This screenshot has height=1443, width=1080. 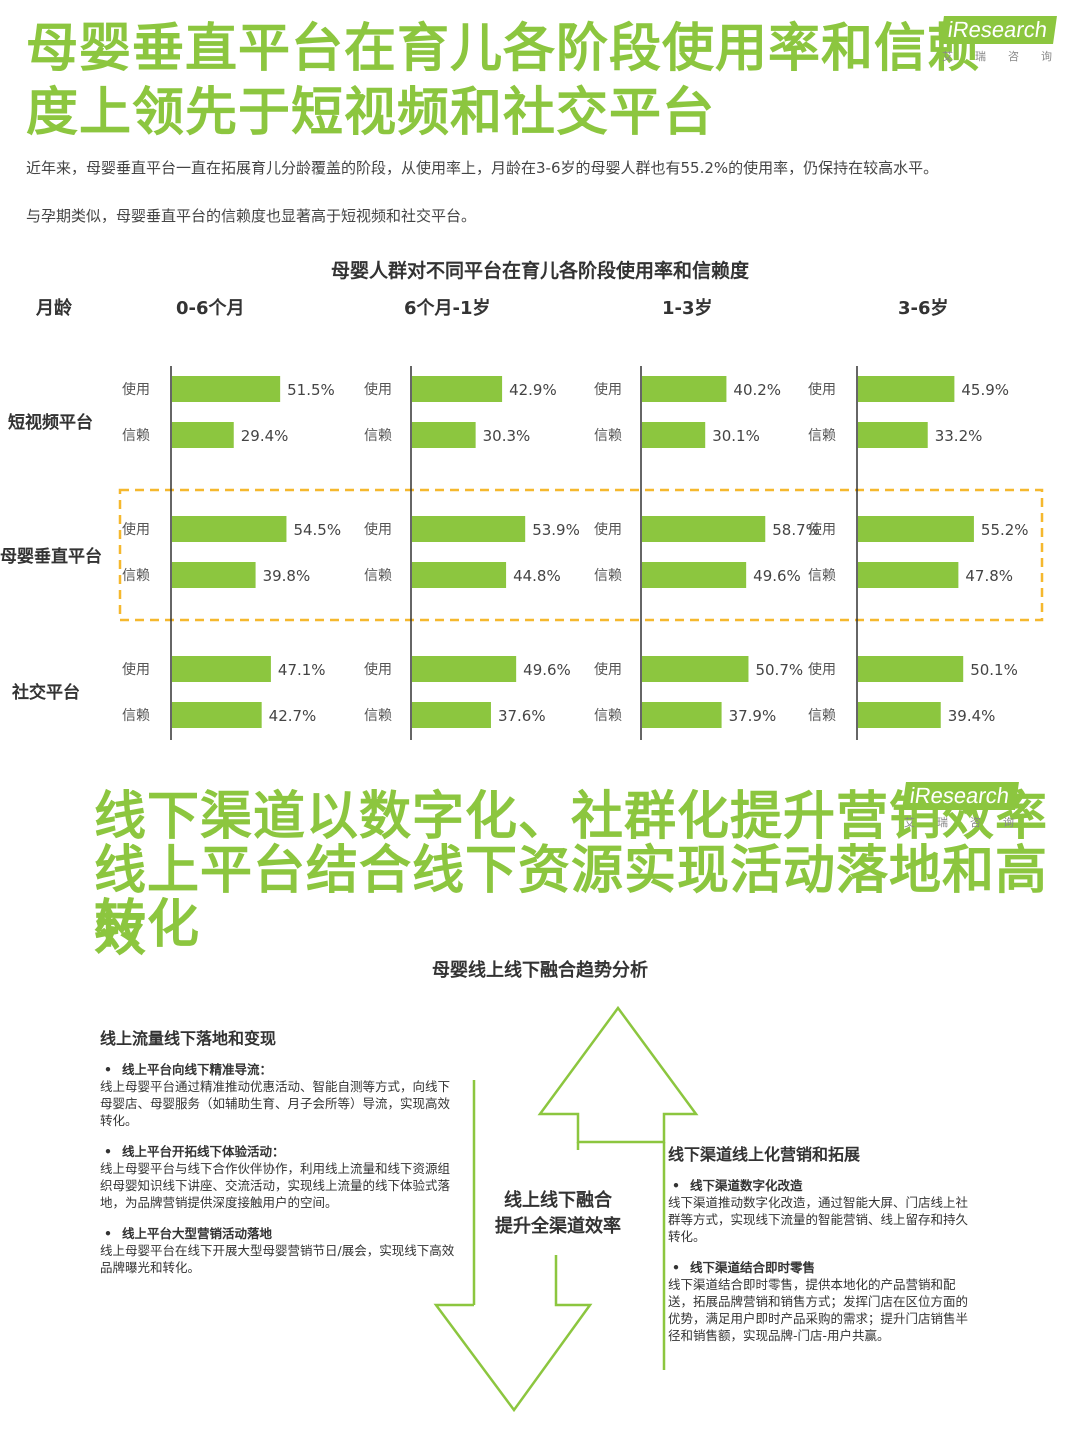 I want to click on platform-label-social: 社交平台, so click(x=46, y=693).